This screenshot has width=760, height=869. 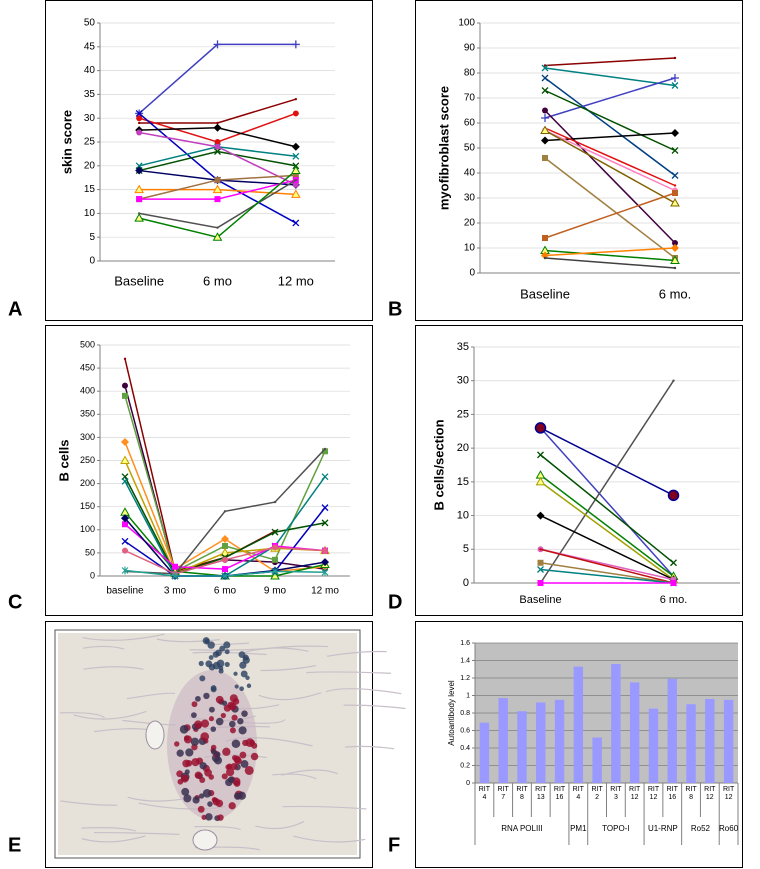 I want to click on x-tick-label-box: RIT 3, so click(x=615, y=793).